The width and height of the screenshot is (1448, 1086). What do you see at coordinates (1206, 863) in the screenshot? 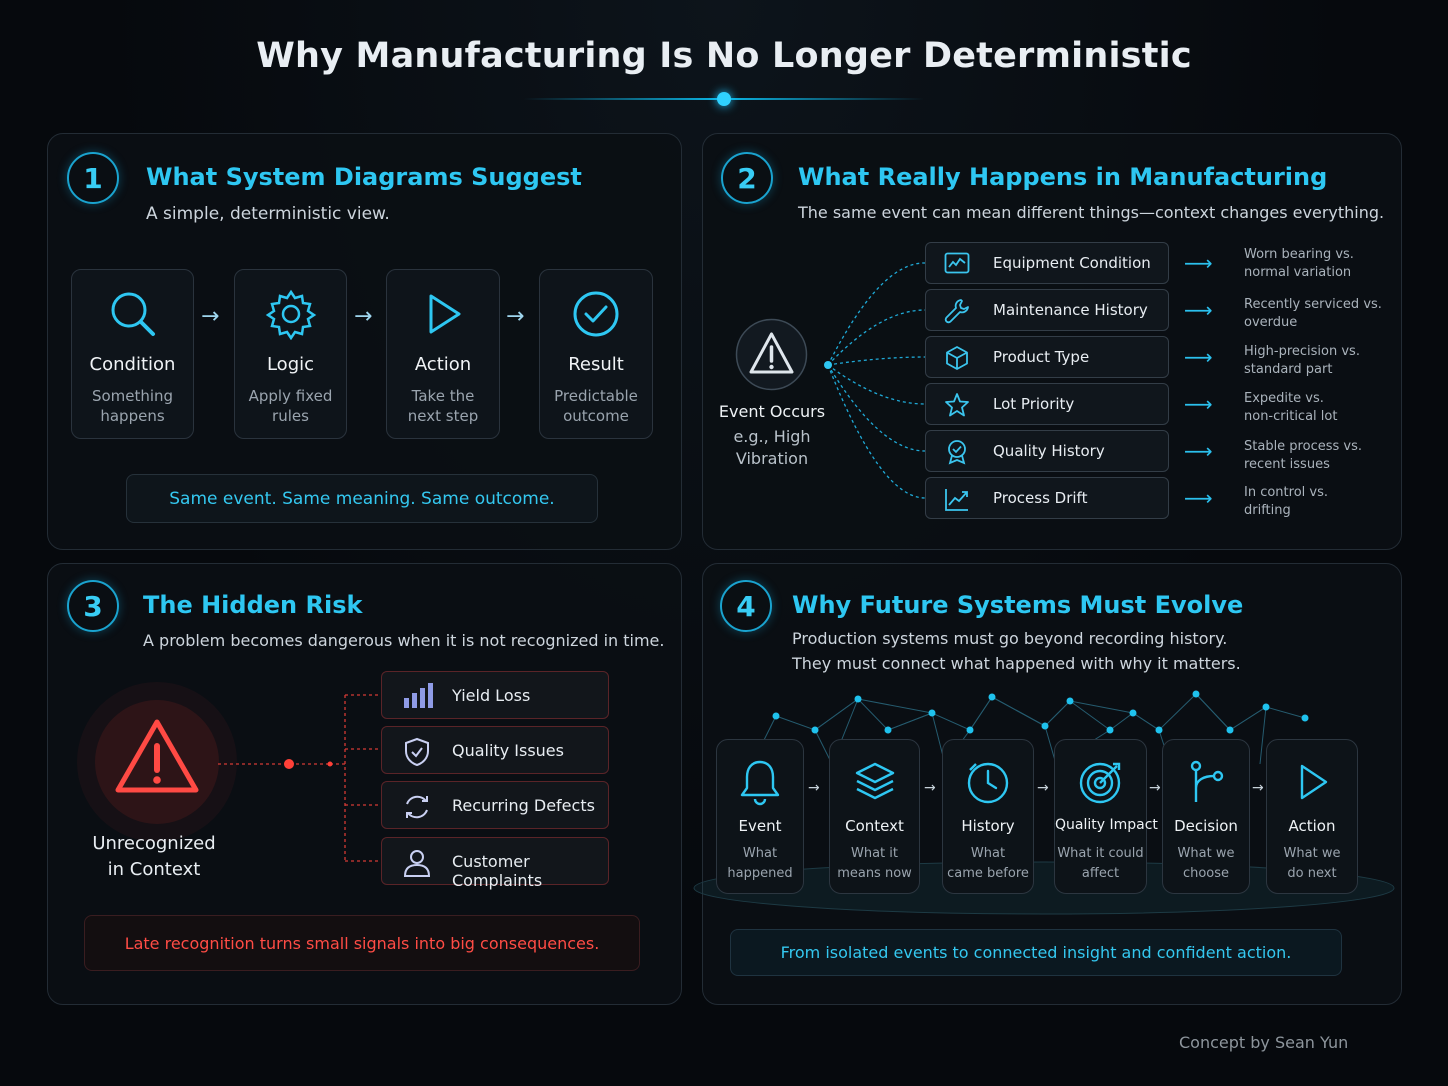
I see `node-desc: What we choose` at bounding box center [1206, 863].